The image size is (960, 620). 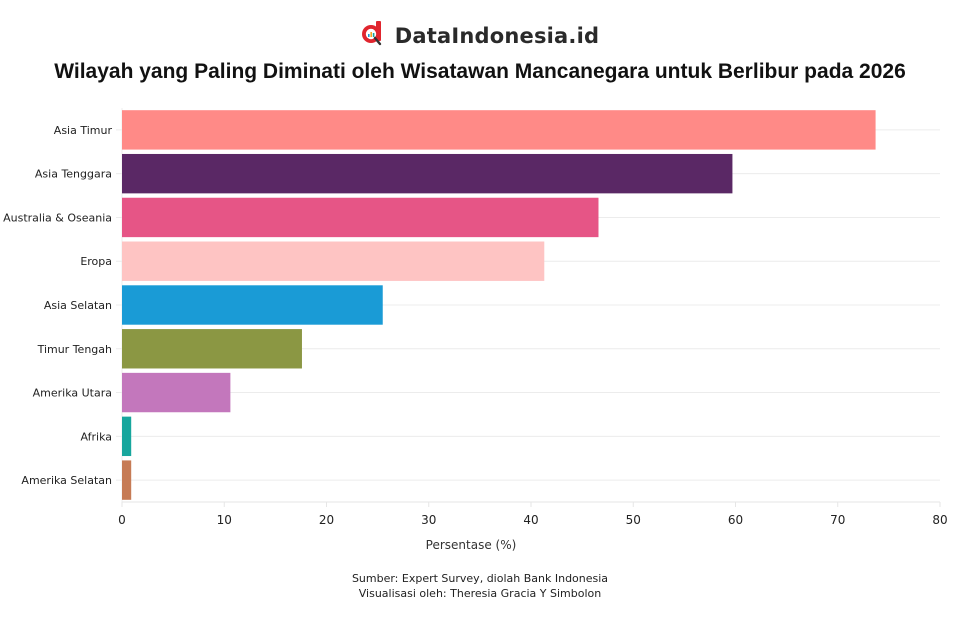 I want to click on bar-afrika, so click(x=127, y=436).